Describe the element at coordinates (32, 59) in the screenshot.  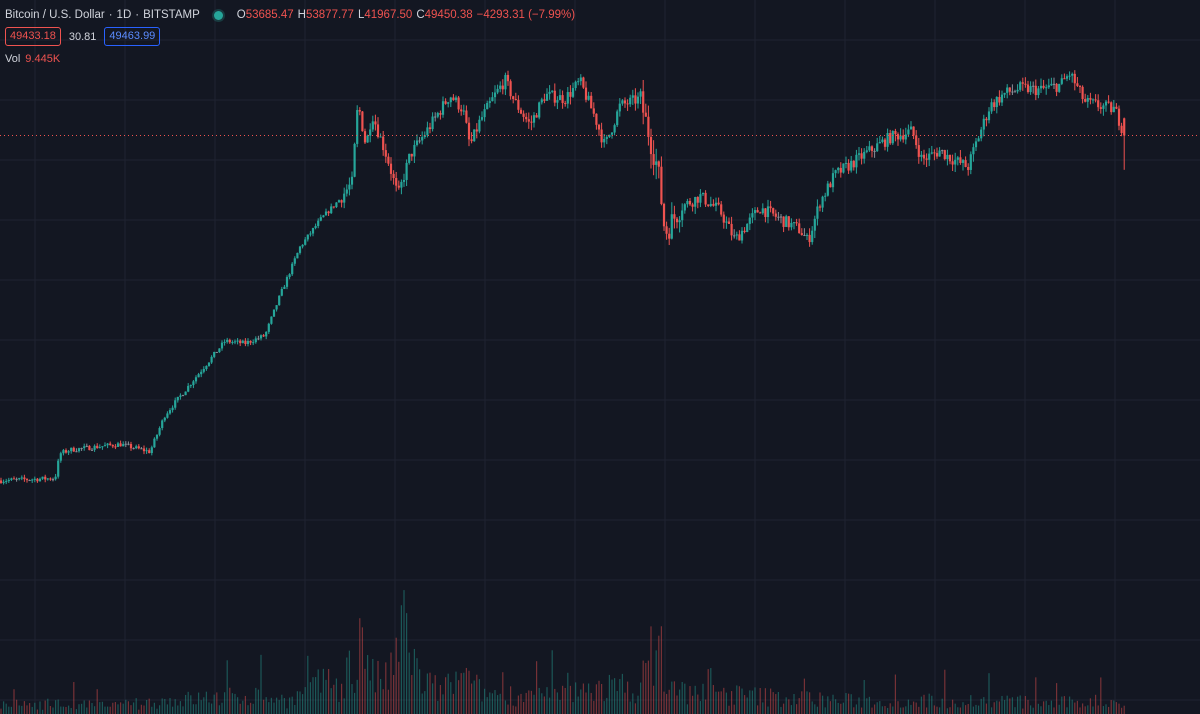
I see `volume-legend: Vol 9.445K` at that location.